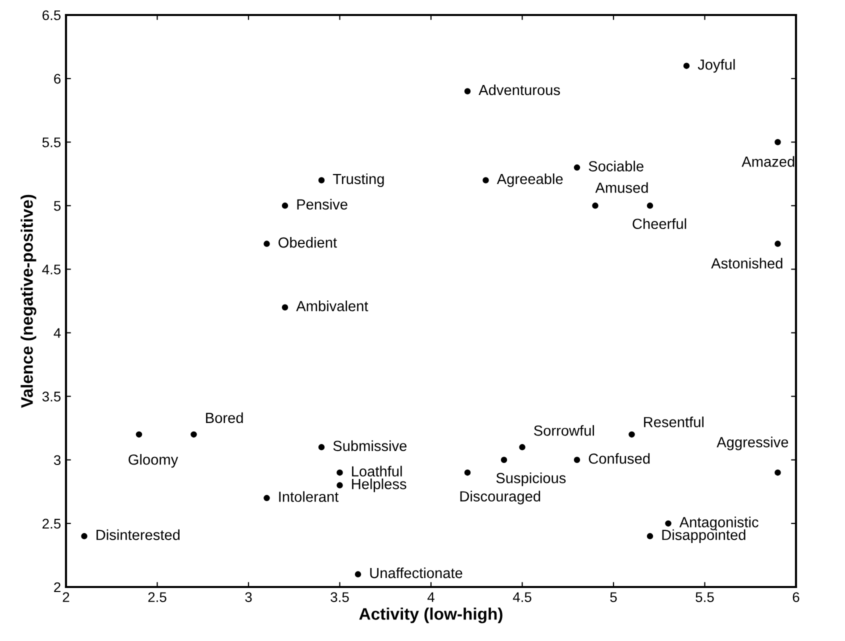  What do you see at coordinates (564, 430) in the screenshot?
I see `data-label: Sorrowful` at bounding box center [564, 430].